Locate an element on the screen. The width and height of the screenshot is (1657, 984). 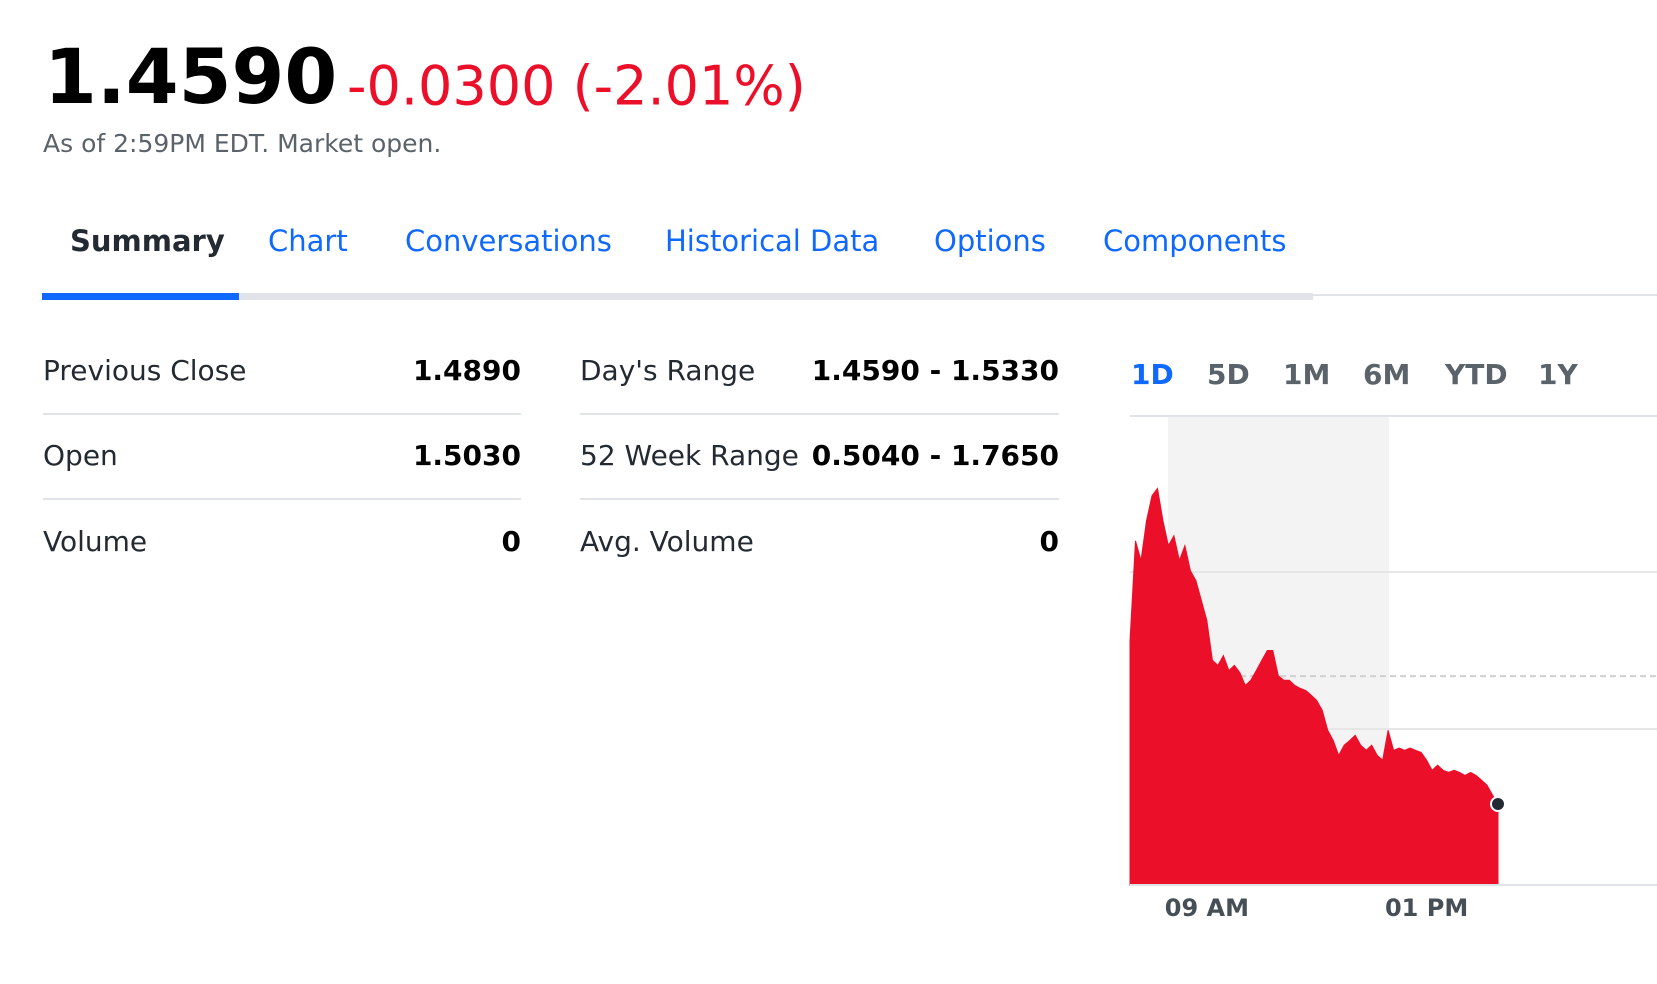
stat-value: 1.4890 is located at coordinates (467, 370).